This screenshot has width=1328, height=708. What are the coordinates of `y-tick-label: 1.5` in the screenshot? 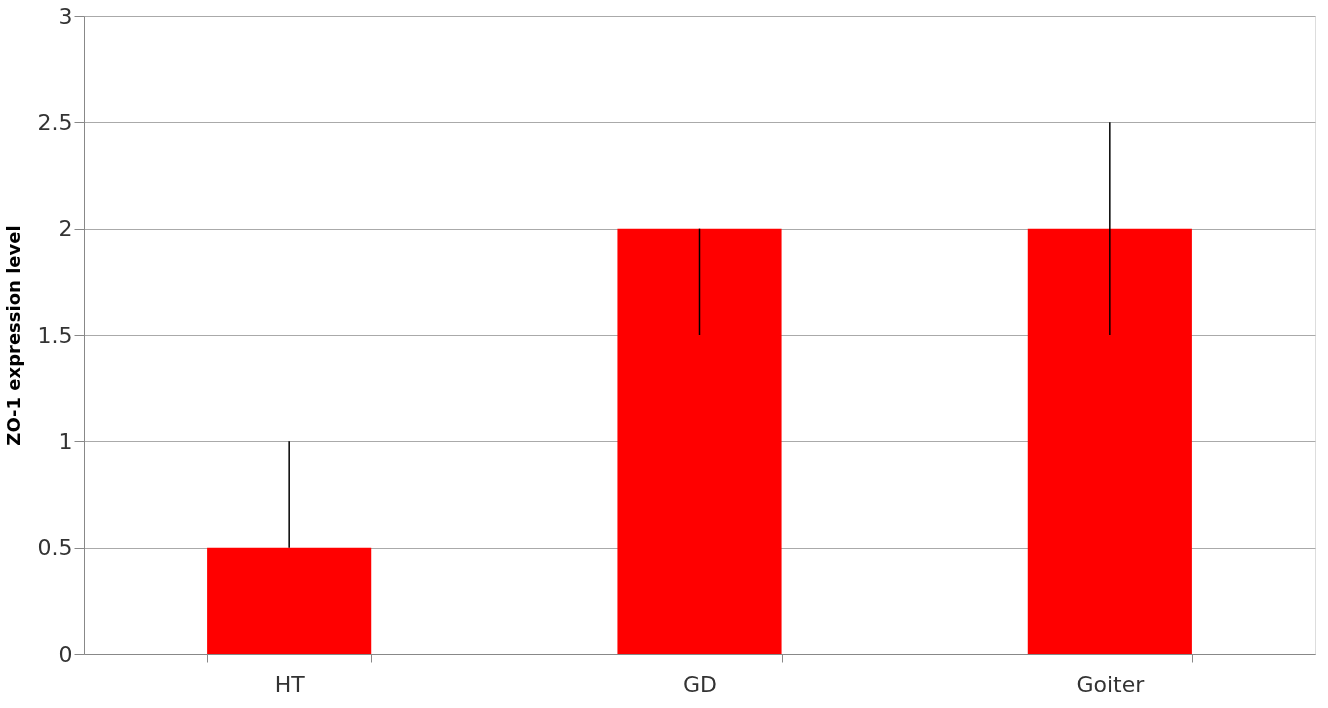 It's located at (55, 335).